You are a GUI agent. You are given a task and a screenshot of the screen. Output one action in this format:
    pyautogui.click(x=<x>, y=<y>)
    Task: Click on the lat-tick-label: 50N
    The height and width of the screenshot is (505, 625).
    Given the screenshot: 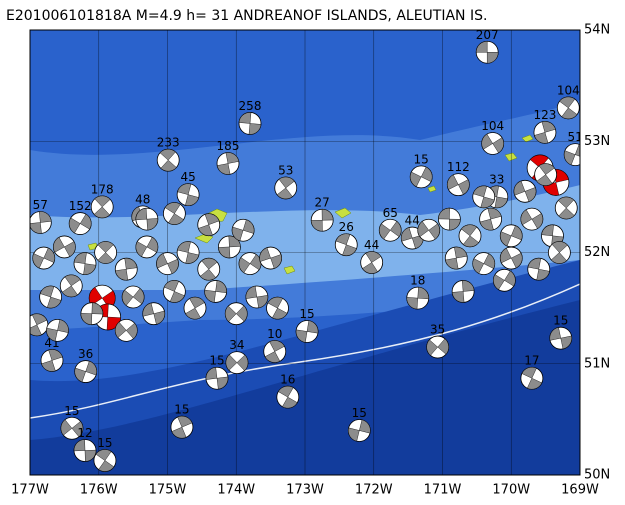 What is the action you would take?
    pyautogui.click(x=597, y=475)
    